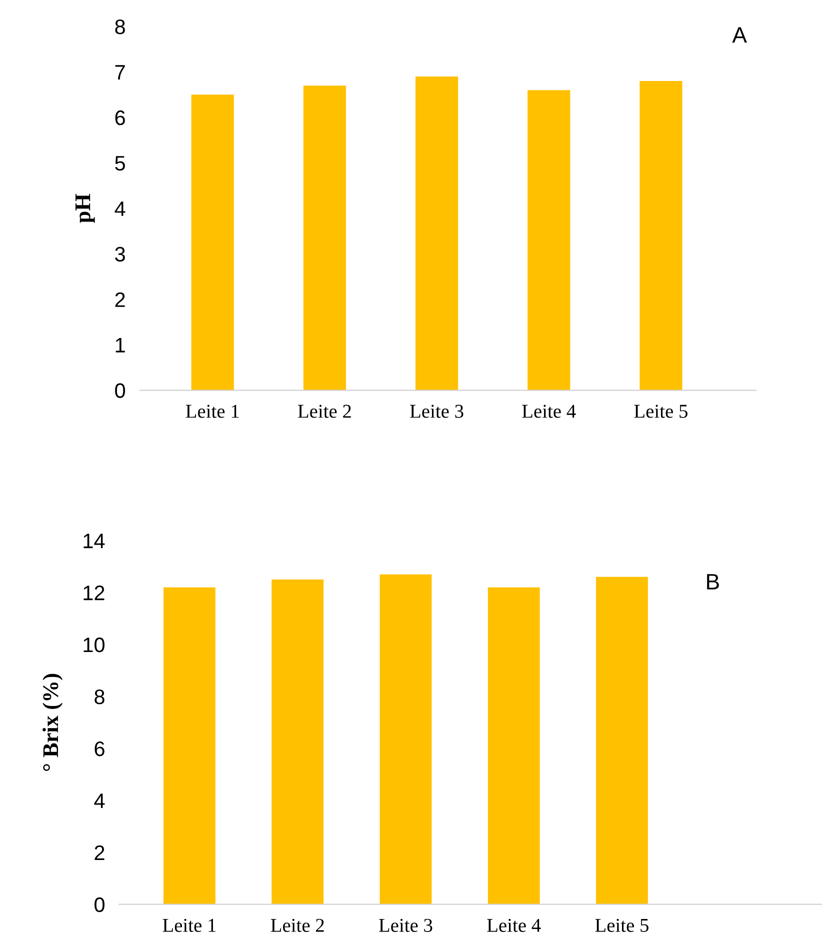  What do you see at coordinates (120, 254) in the screenshot?
I see `y-tick-label: 3` at bounding box center [120, 254].